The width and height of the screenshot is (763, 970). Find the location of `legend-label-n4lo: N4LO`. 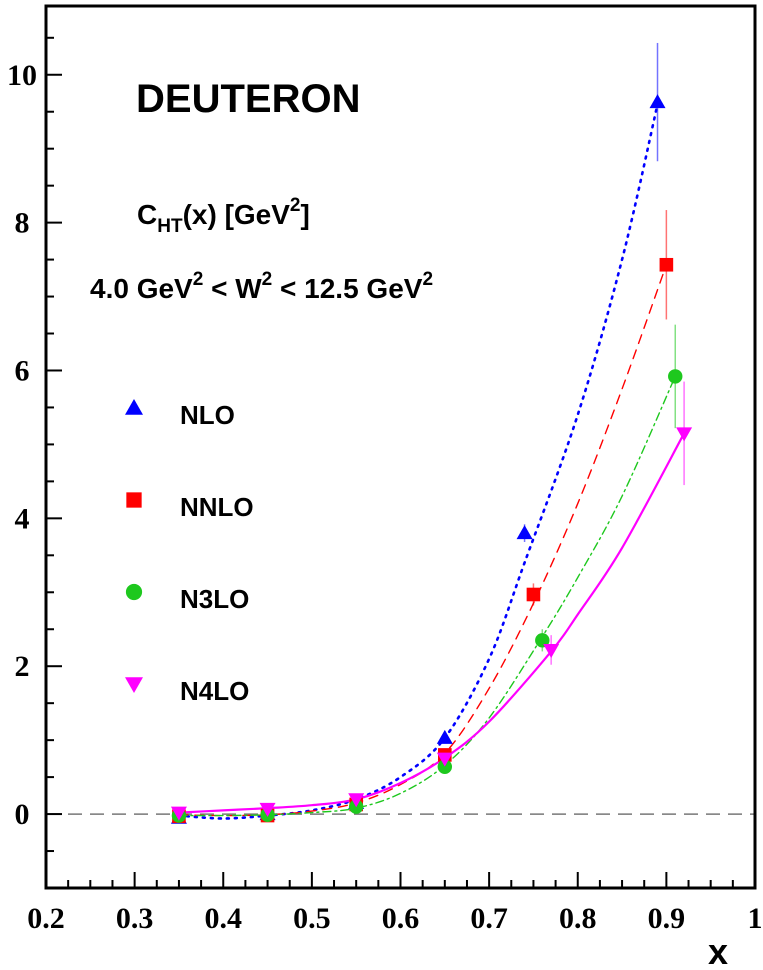

legend-label-n4lo: N4LO is located at coordinates (214, 691).